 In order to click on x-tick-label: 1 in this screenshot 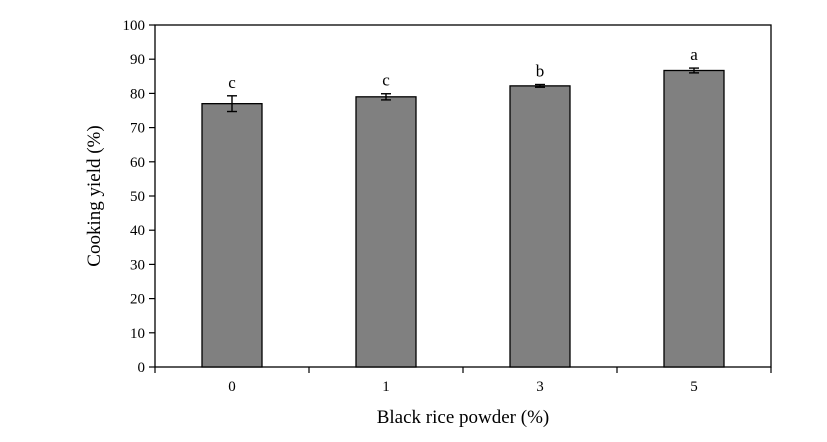, I will do `click(386, 387)`.